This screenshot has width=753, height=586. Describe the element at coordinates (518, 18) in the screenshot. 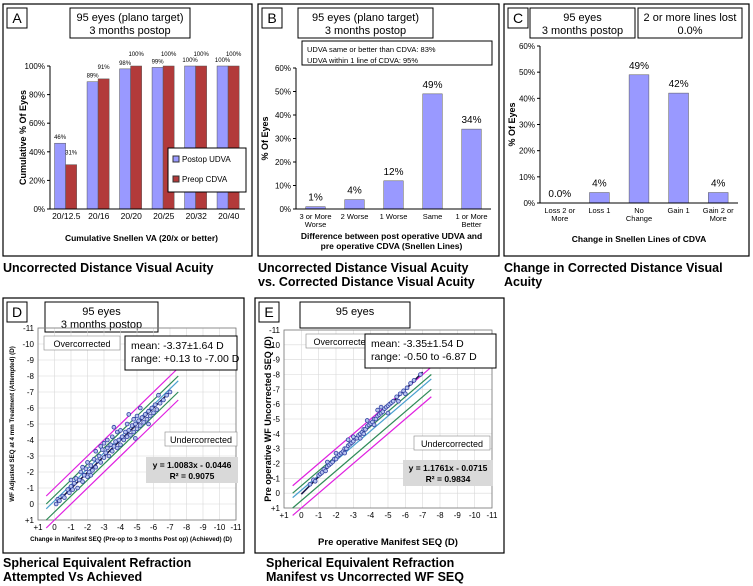

I see `panel-letter: C` at that location.